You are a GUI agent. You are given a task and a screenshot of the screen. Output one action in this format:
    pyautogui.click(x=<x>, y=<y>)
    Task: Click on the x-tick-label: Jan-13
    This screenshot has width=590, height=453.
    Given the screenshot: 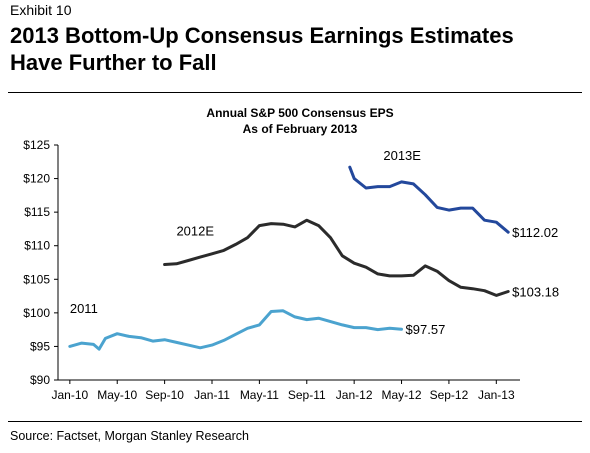 What is the action you would take?
    pyautogui.click(x=496, y=395)
    